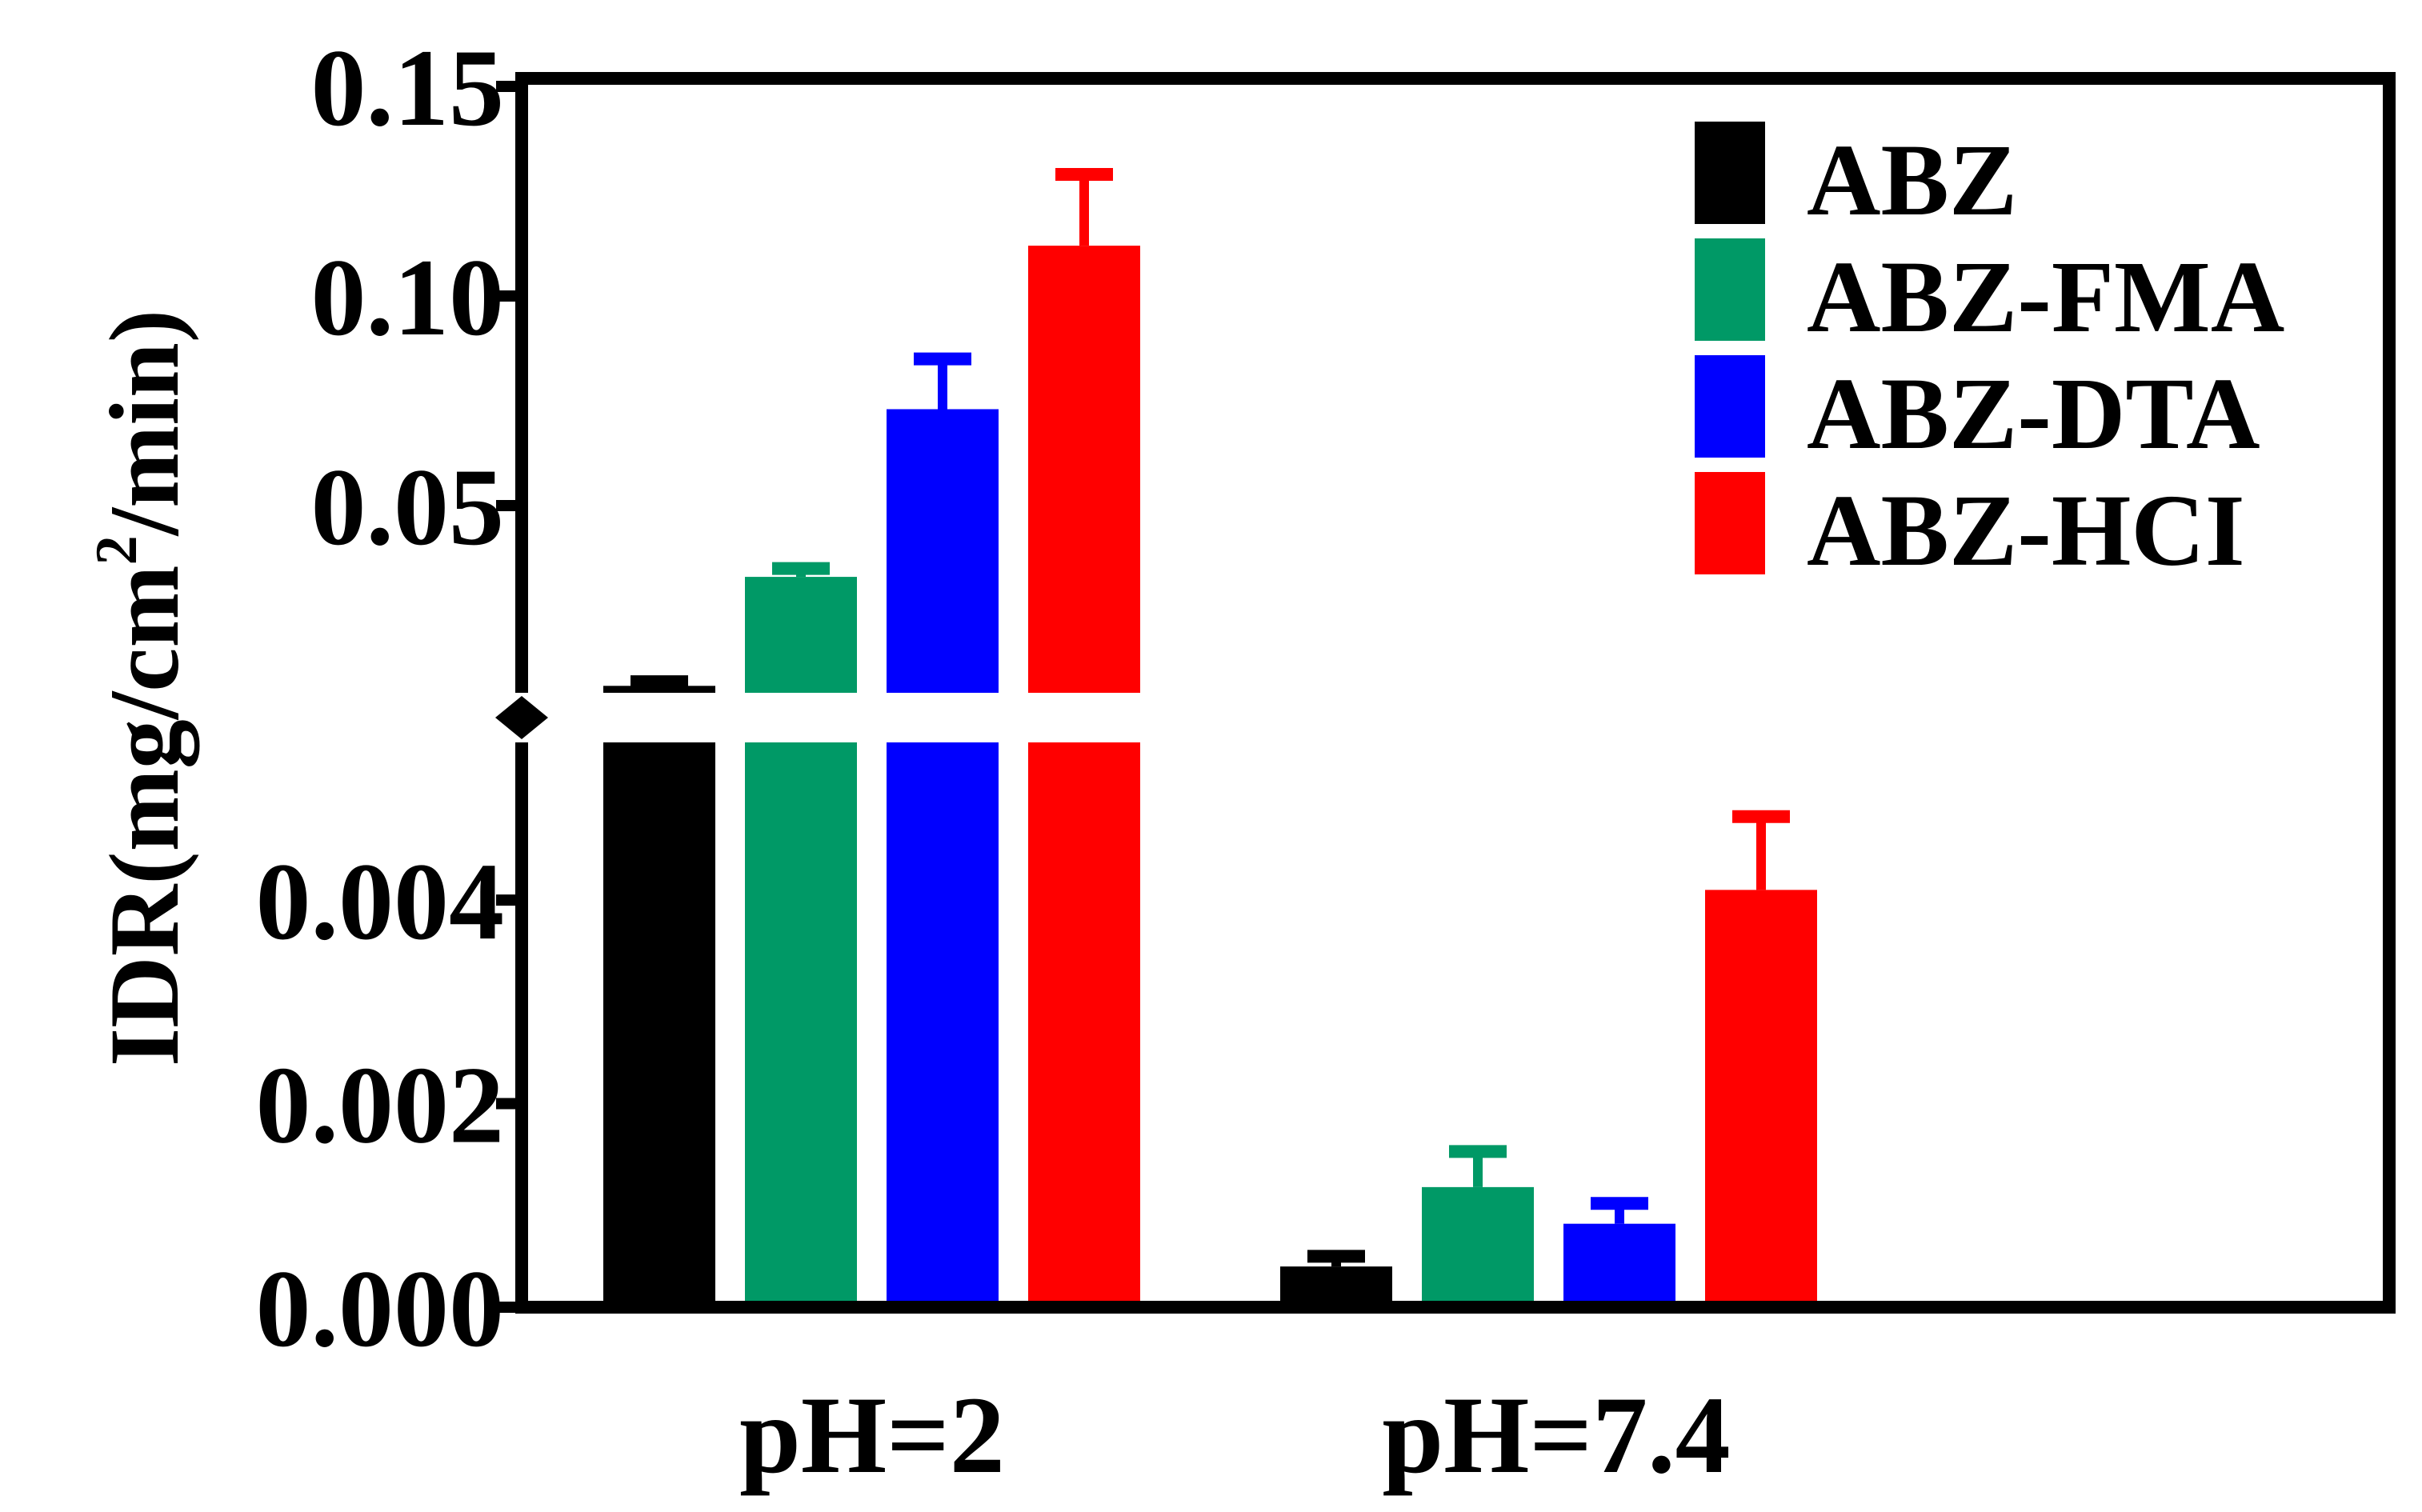 This screenshot has height=1512, width=2422. What do you see at coordinates (801, 570) in the screenshot?
I see `error-bar-abz-fma-ph2` at bounding box center [801, 570].